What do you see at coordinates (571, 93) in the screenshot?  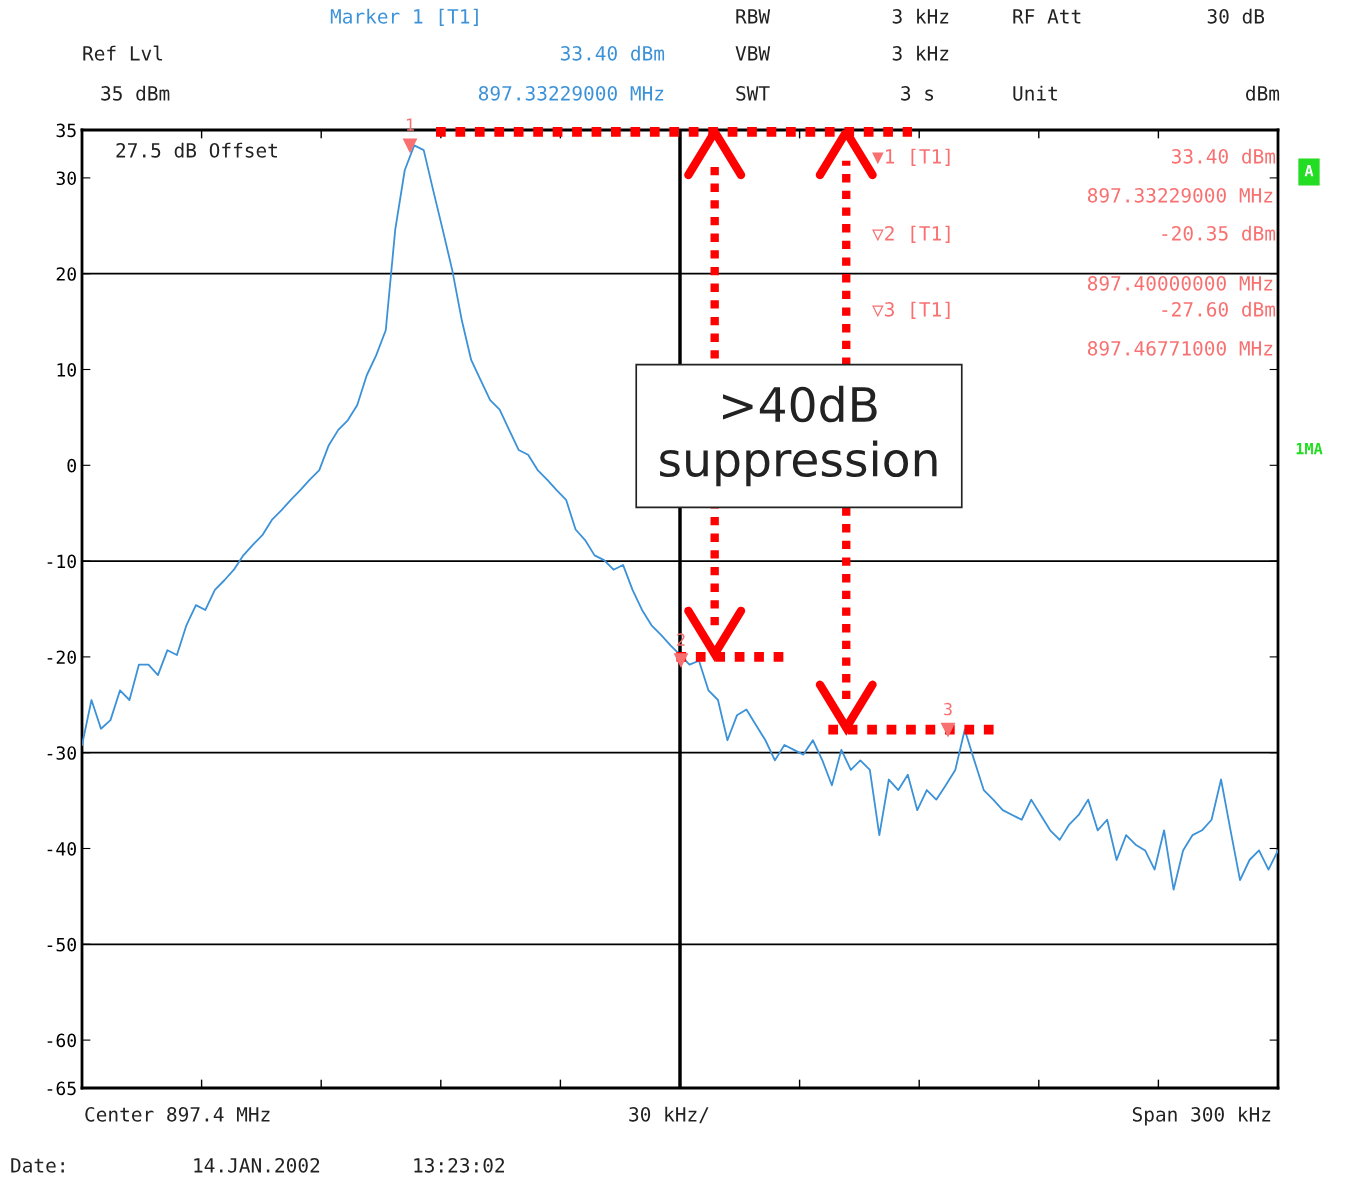 I see `text: 897.33229000 MHz` at bounding box center [571, 93].